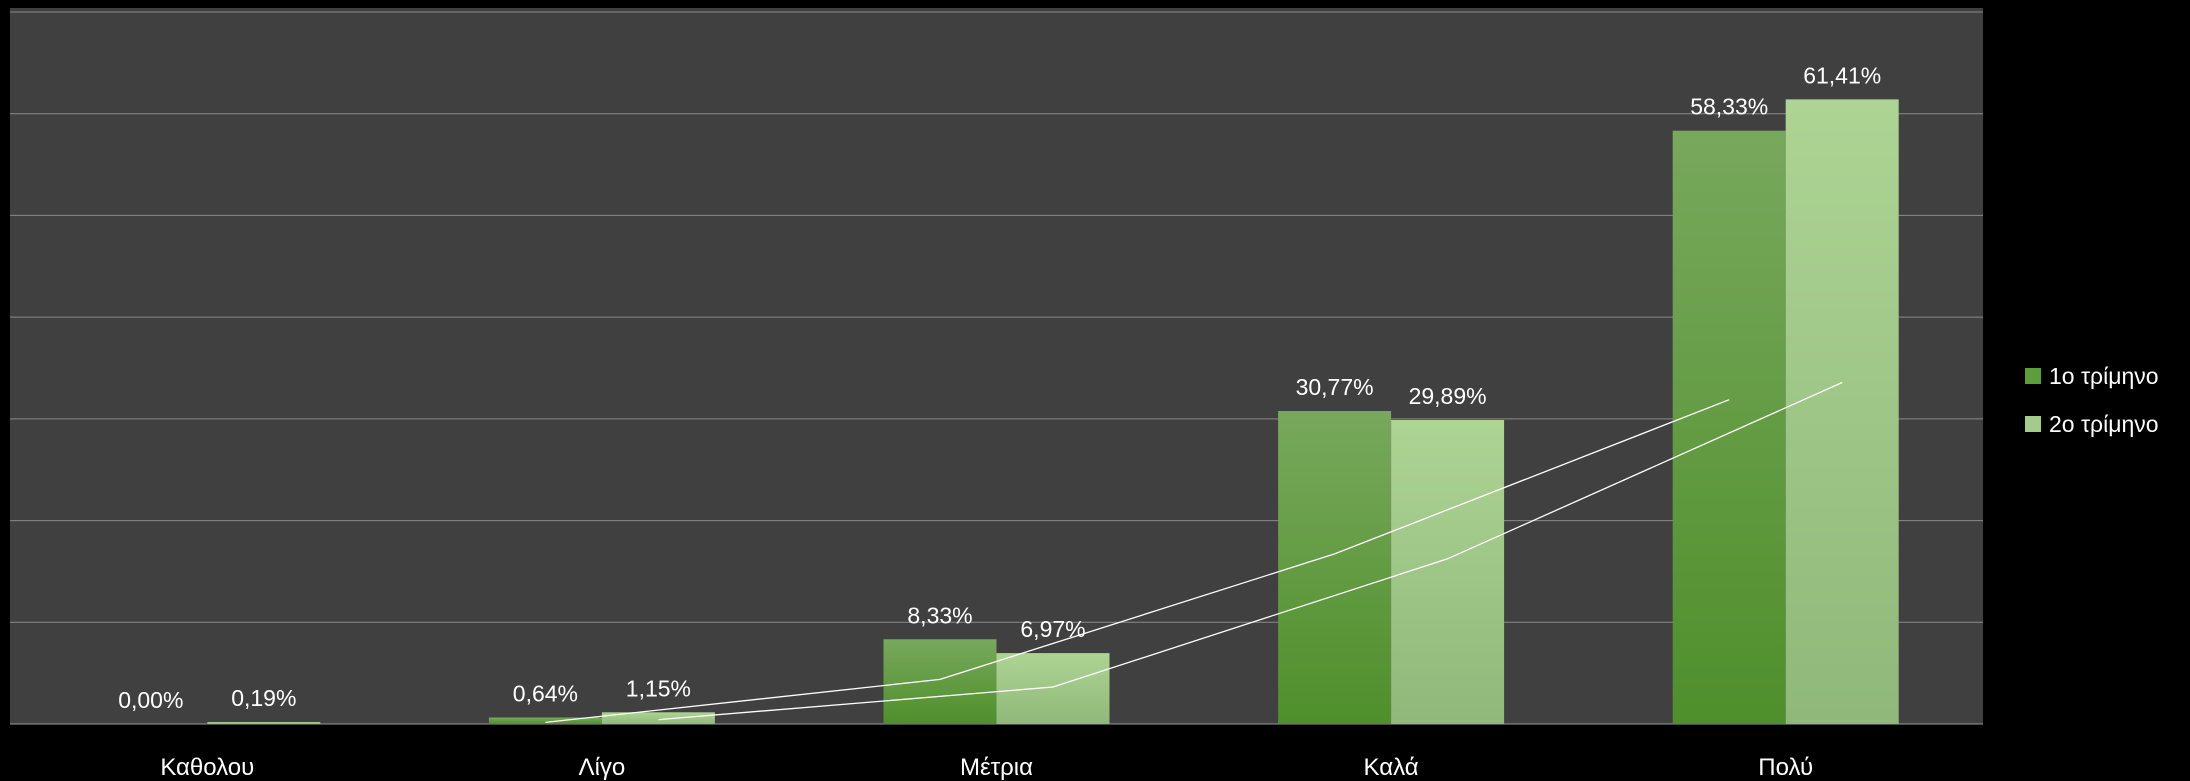 The height and width of the screenshot is (781, 2190). I want to click on data-label-series-1-3: 30,77%, so click(1335, 387).